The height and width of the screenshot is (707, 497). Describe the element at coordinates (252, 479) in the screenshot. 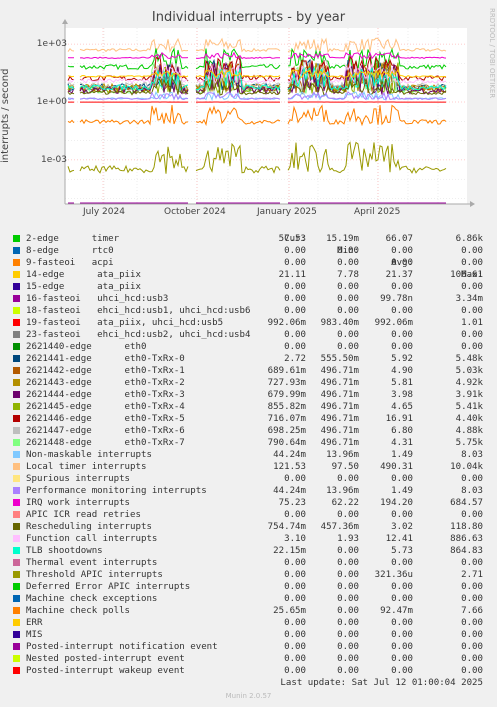

I see `legend-row: Spurious interrupts 0.00 0.00 0.00 0.00` at that location.